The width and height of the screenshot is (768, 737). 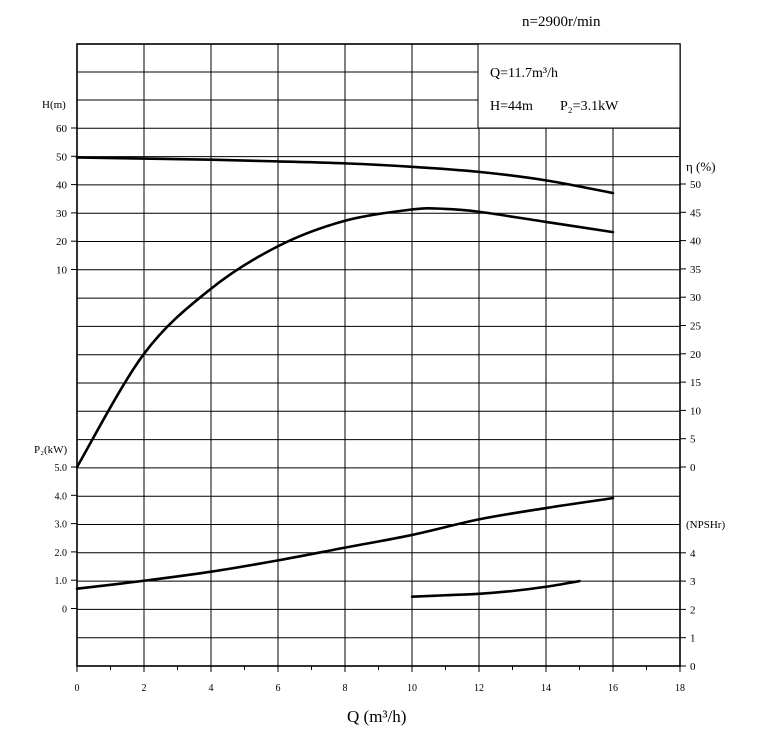 What do you see at coordinates (61, 496) in the screenshot?
I see `power-tick-label: 4.0` at bounding box center [61, 496].